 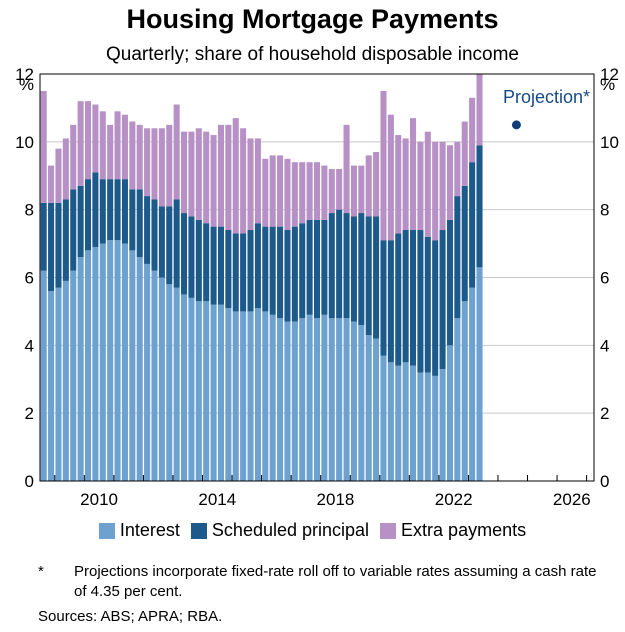 I want to click on y-tick-label-left: 12, so click(x=24, y=74).